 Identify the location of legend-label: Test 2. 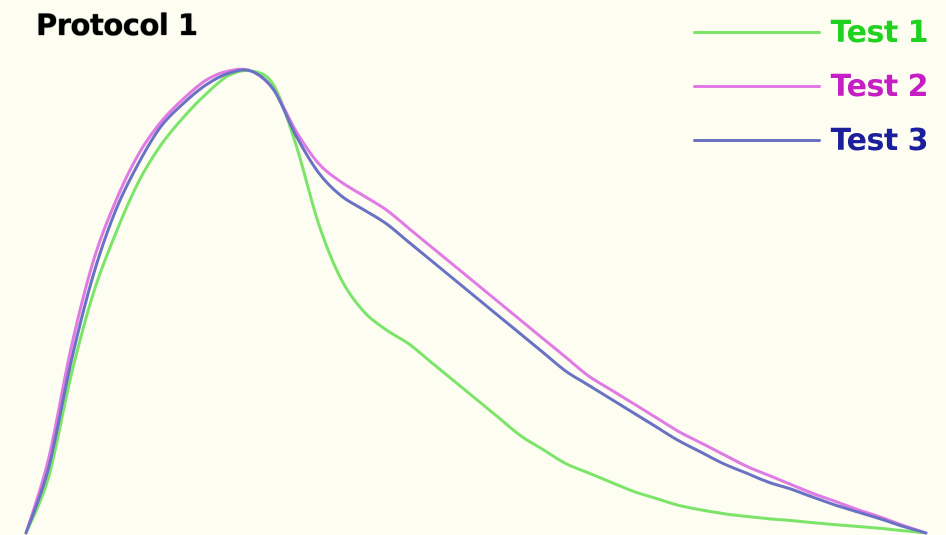
(879, 86).